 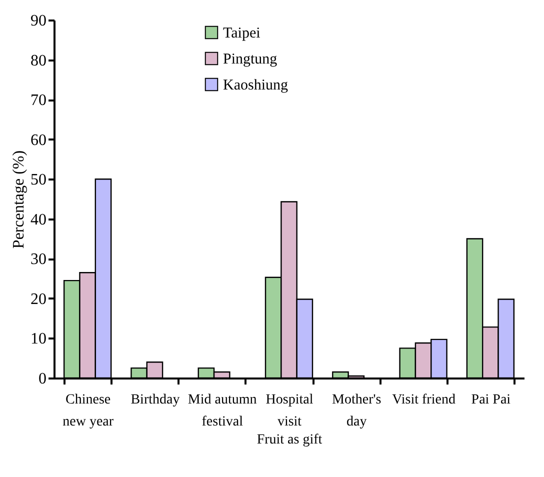 I want to click on x-tick-label: Chinese new year, so click(x=88, y=411).